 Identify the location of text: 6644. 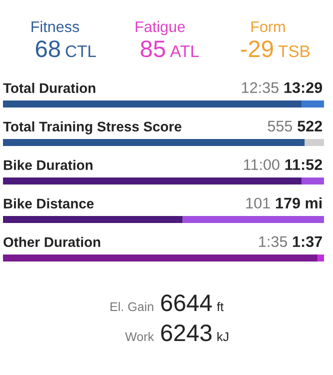
(186, 303).